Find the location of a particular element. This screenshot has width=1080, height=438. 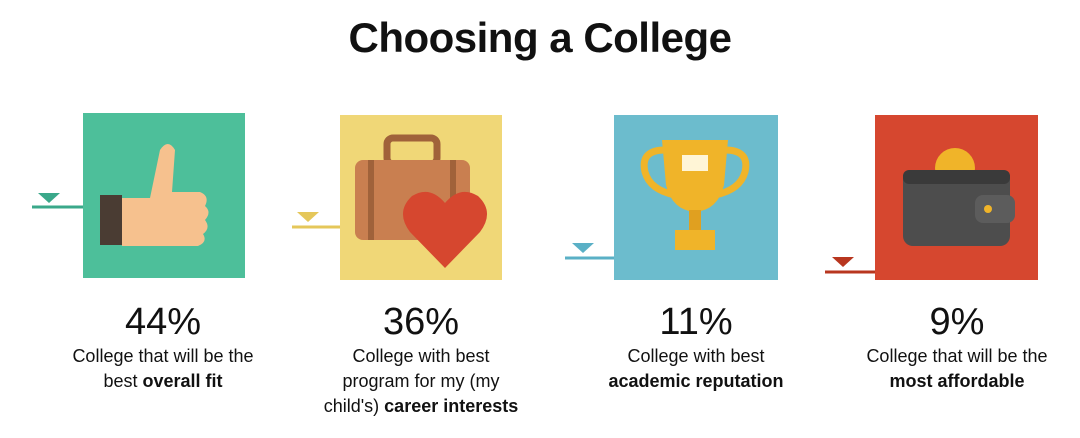

label-text: best is located at coordinates (123, 381).